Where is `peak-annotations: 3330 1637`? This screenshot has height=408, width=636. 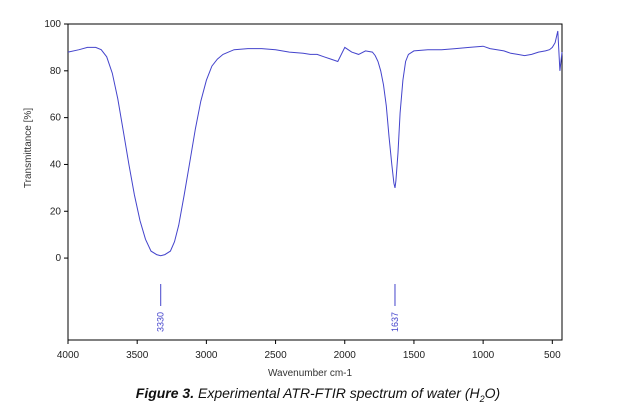 peak-annotations: 3330 1637 is located at coordinates (278, 308).